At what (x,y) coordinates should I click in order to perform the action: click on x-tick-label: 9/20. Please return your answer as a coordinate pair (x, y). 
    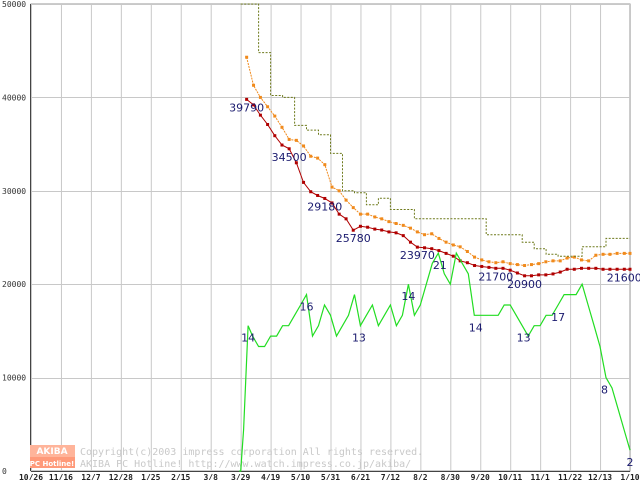
    Looking at the image, I should click on (480, 476).